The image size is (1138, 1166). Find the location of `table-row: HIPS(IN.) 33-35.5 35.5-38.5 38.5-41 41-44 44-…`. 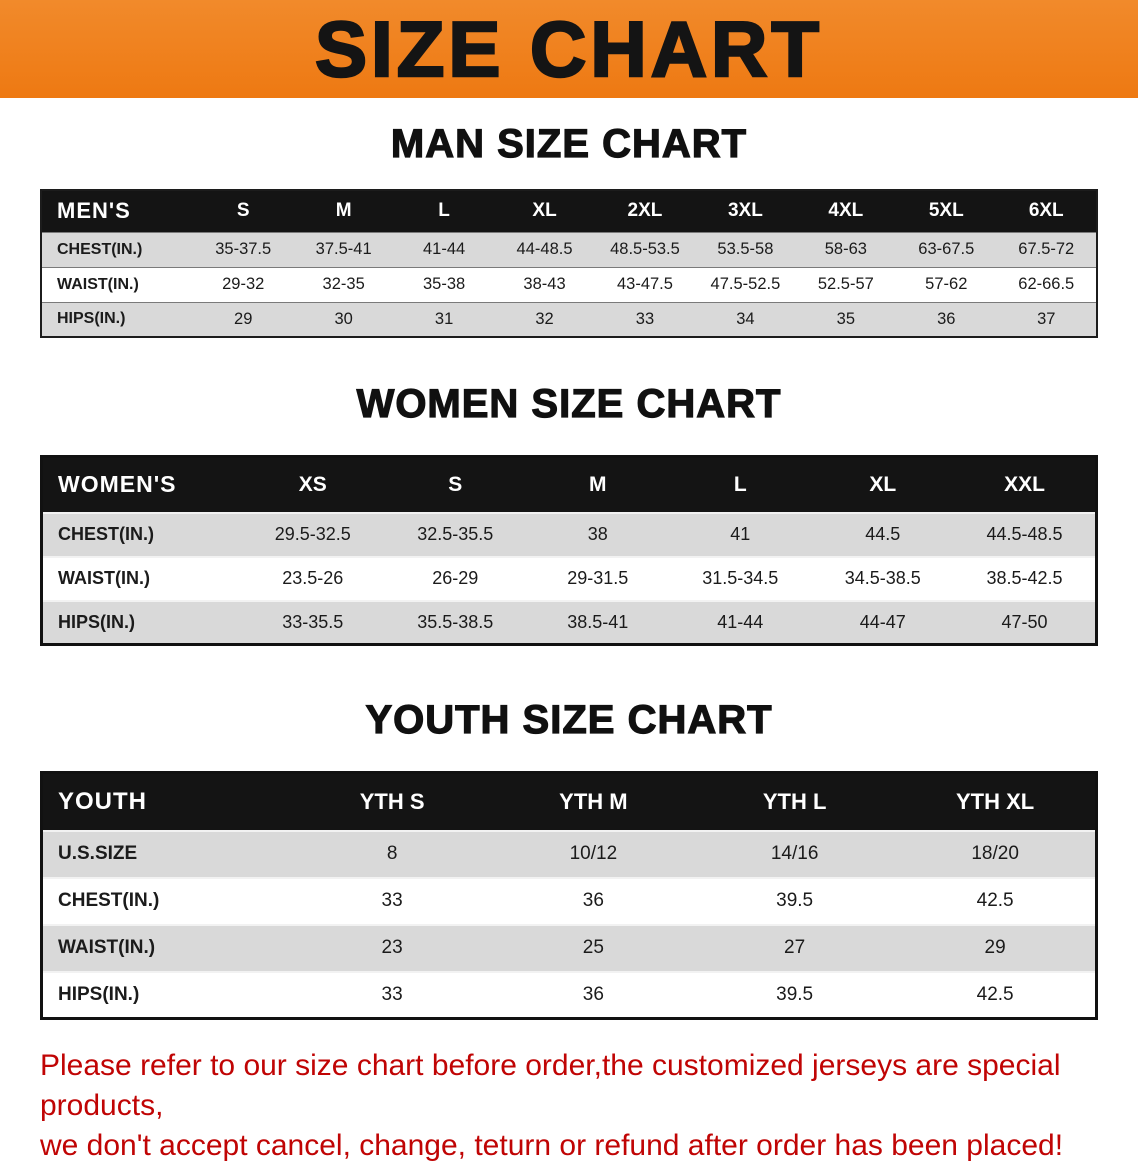

table-row: HIPS(IN.) 33-35.5 35.5-38.5 38.5-41 41-44 44-… is located at coordinates (569, 622).